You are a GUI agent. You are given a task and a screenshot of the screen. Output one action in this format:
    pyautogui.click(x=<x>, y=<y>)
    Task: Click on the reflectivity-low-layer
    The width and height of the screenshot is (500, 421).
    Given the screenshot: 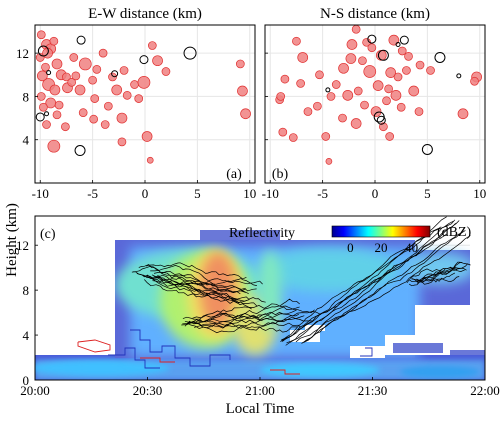 What is the action you would take?
    pyautogui.click(x=260, y=367)
    